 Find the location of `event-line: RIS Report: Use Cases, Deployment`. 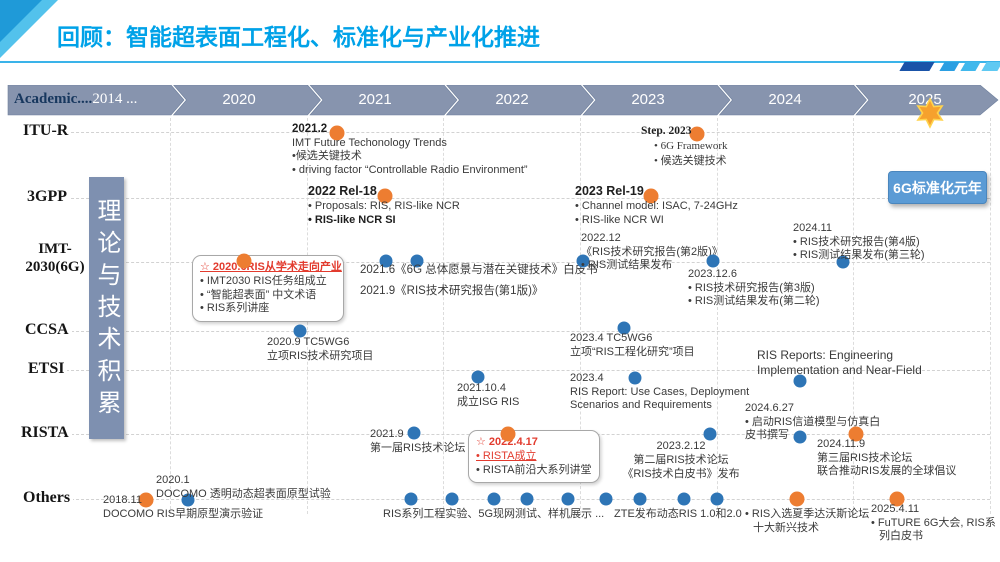

event-line: RIS Report: Use Cases, Deployment is located at coordinates (660, 391).